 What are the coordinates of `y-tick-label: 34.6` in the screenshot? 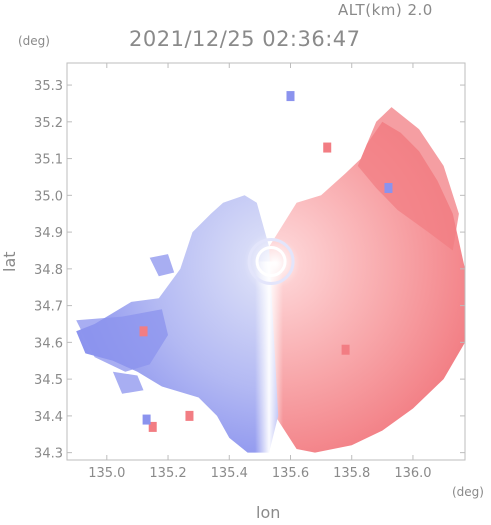 It's located at (48, 343).